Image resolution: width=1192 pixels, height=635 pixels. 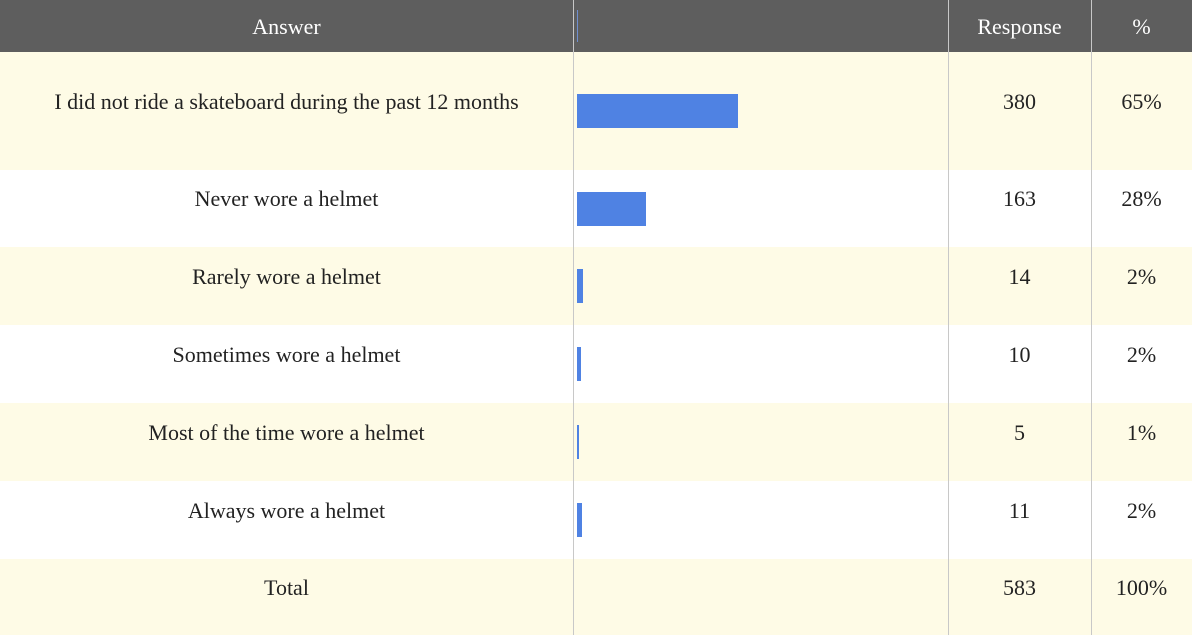 What do you see at coordinates (1019, 432) in the screenshot?
I see `response-cell: 5` at bounding box center [1019, 432].